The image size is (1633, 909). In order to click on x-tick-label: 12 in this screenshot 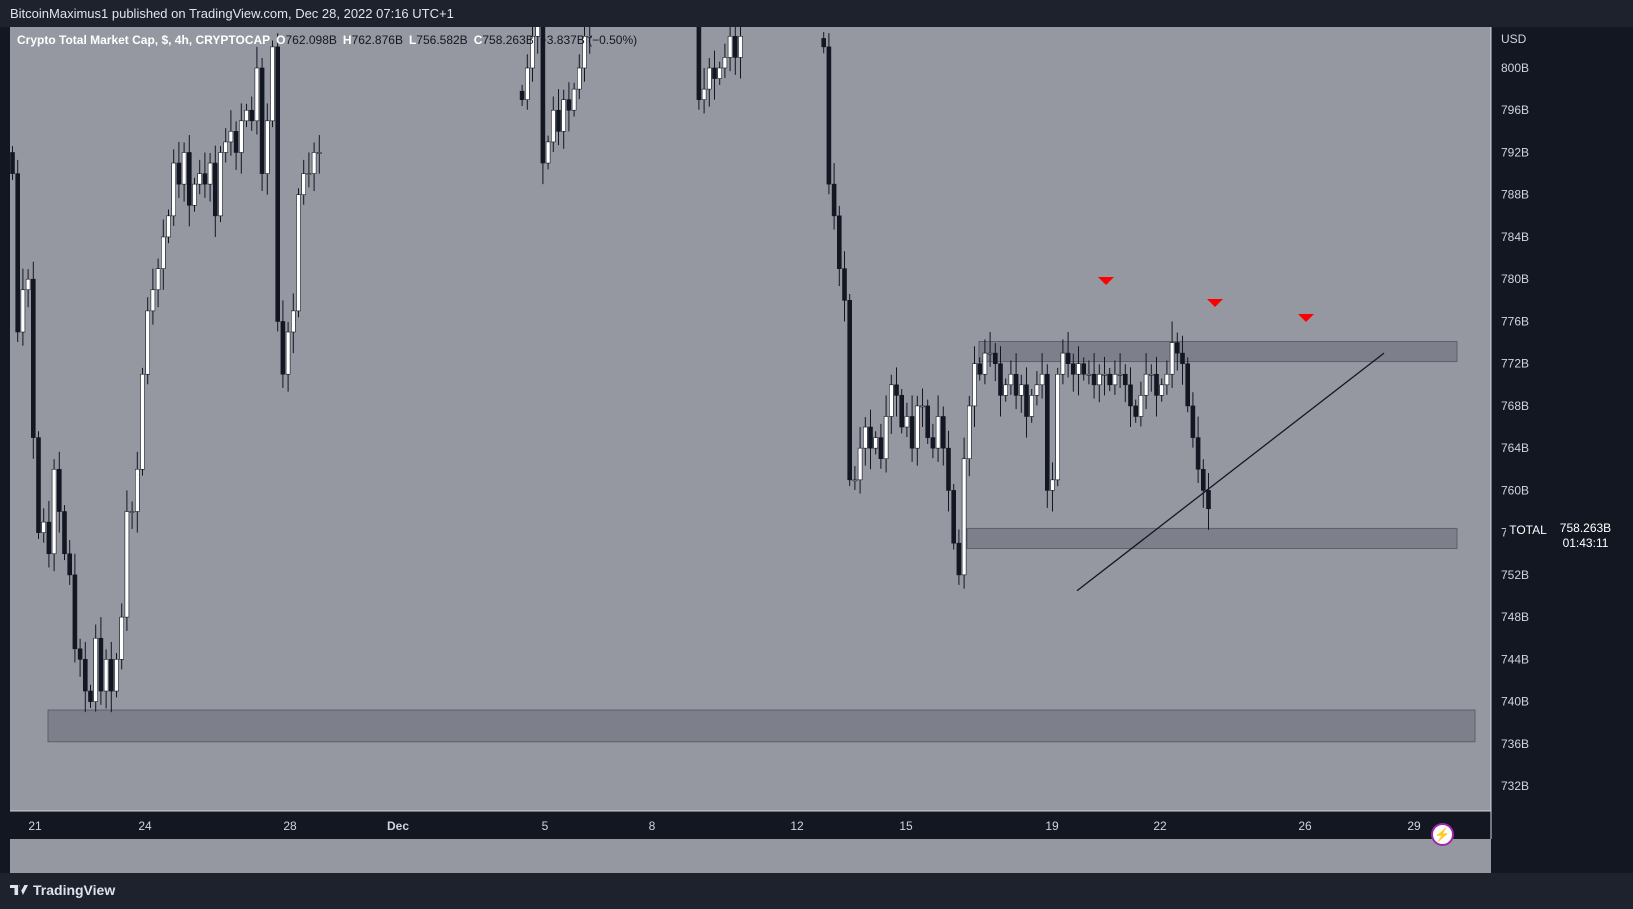, I will do `click(797, 826)`.